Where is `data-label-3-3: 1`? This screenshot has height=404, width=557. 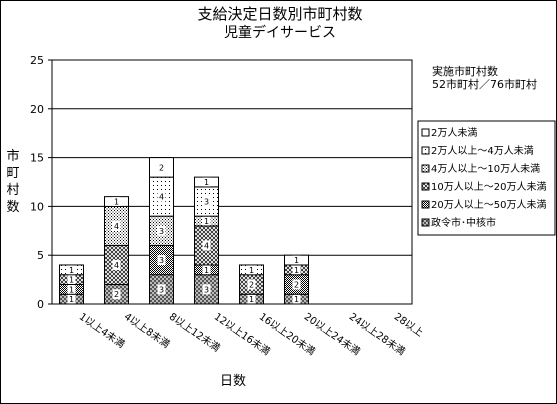 data-label-3-3: 1 is located at coordinates (206, 221).